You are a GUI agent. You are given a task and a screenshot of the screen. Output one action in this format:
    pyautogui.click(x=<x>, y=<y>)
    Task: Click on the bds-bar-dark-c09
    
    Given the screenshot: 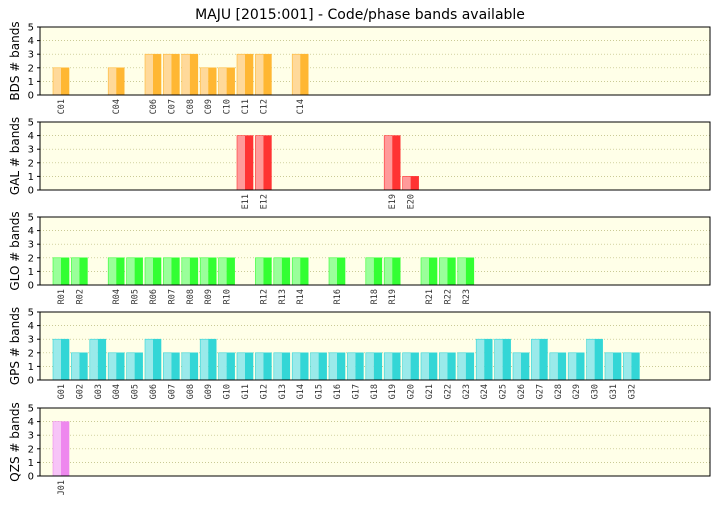 What is the action you would take?
    pyautogui.click(x=212, y=81)
    